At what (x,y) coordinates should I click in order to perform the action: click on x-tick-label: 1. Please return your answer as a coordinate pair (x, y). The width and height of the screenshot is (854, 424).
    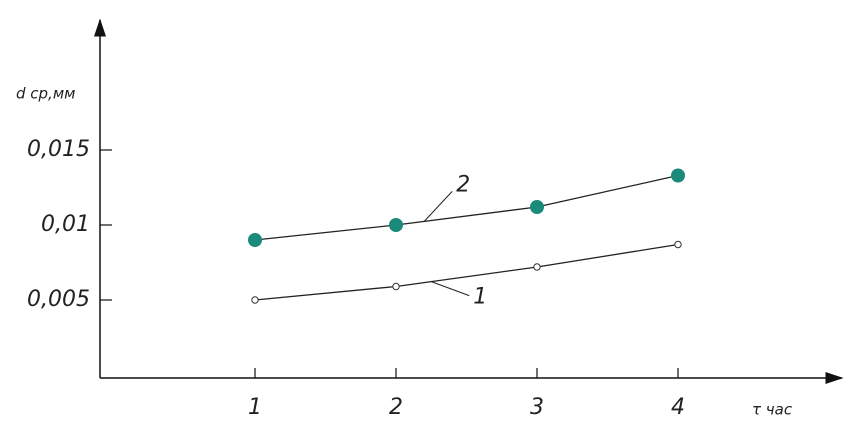
    Looking at the image, I should click on (255, 407).